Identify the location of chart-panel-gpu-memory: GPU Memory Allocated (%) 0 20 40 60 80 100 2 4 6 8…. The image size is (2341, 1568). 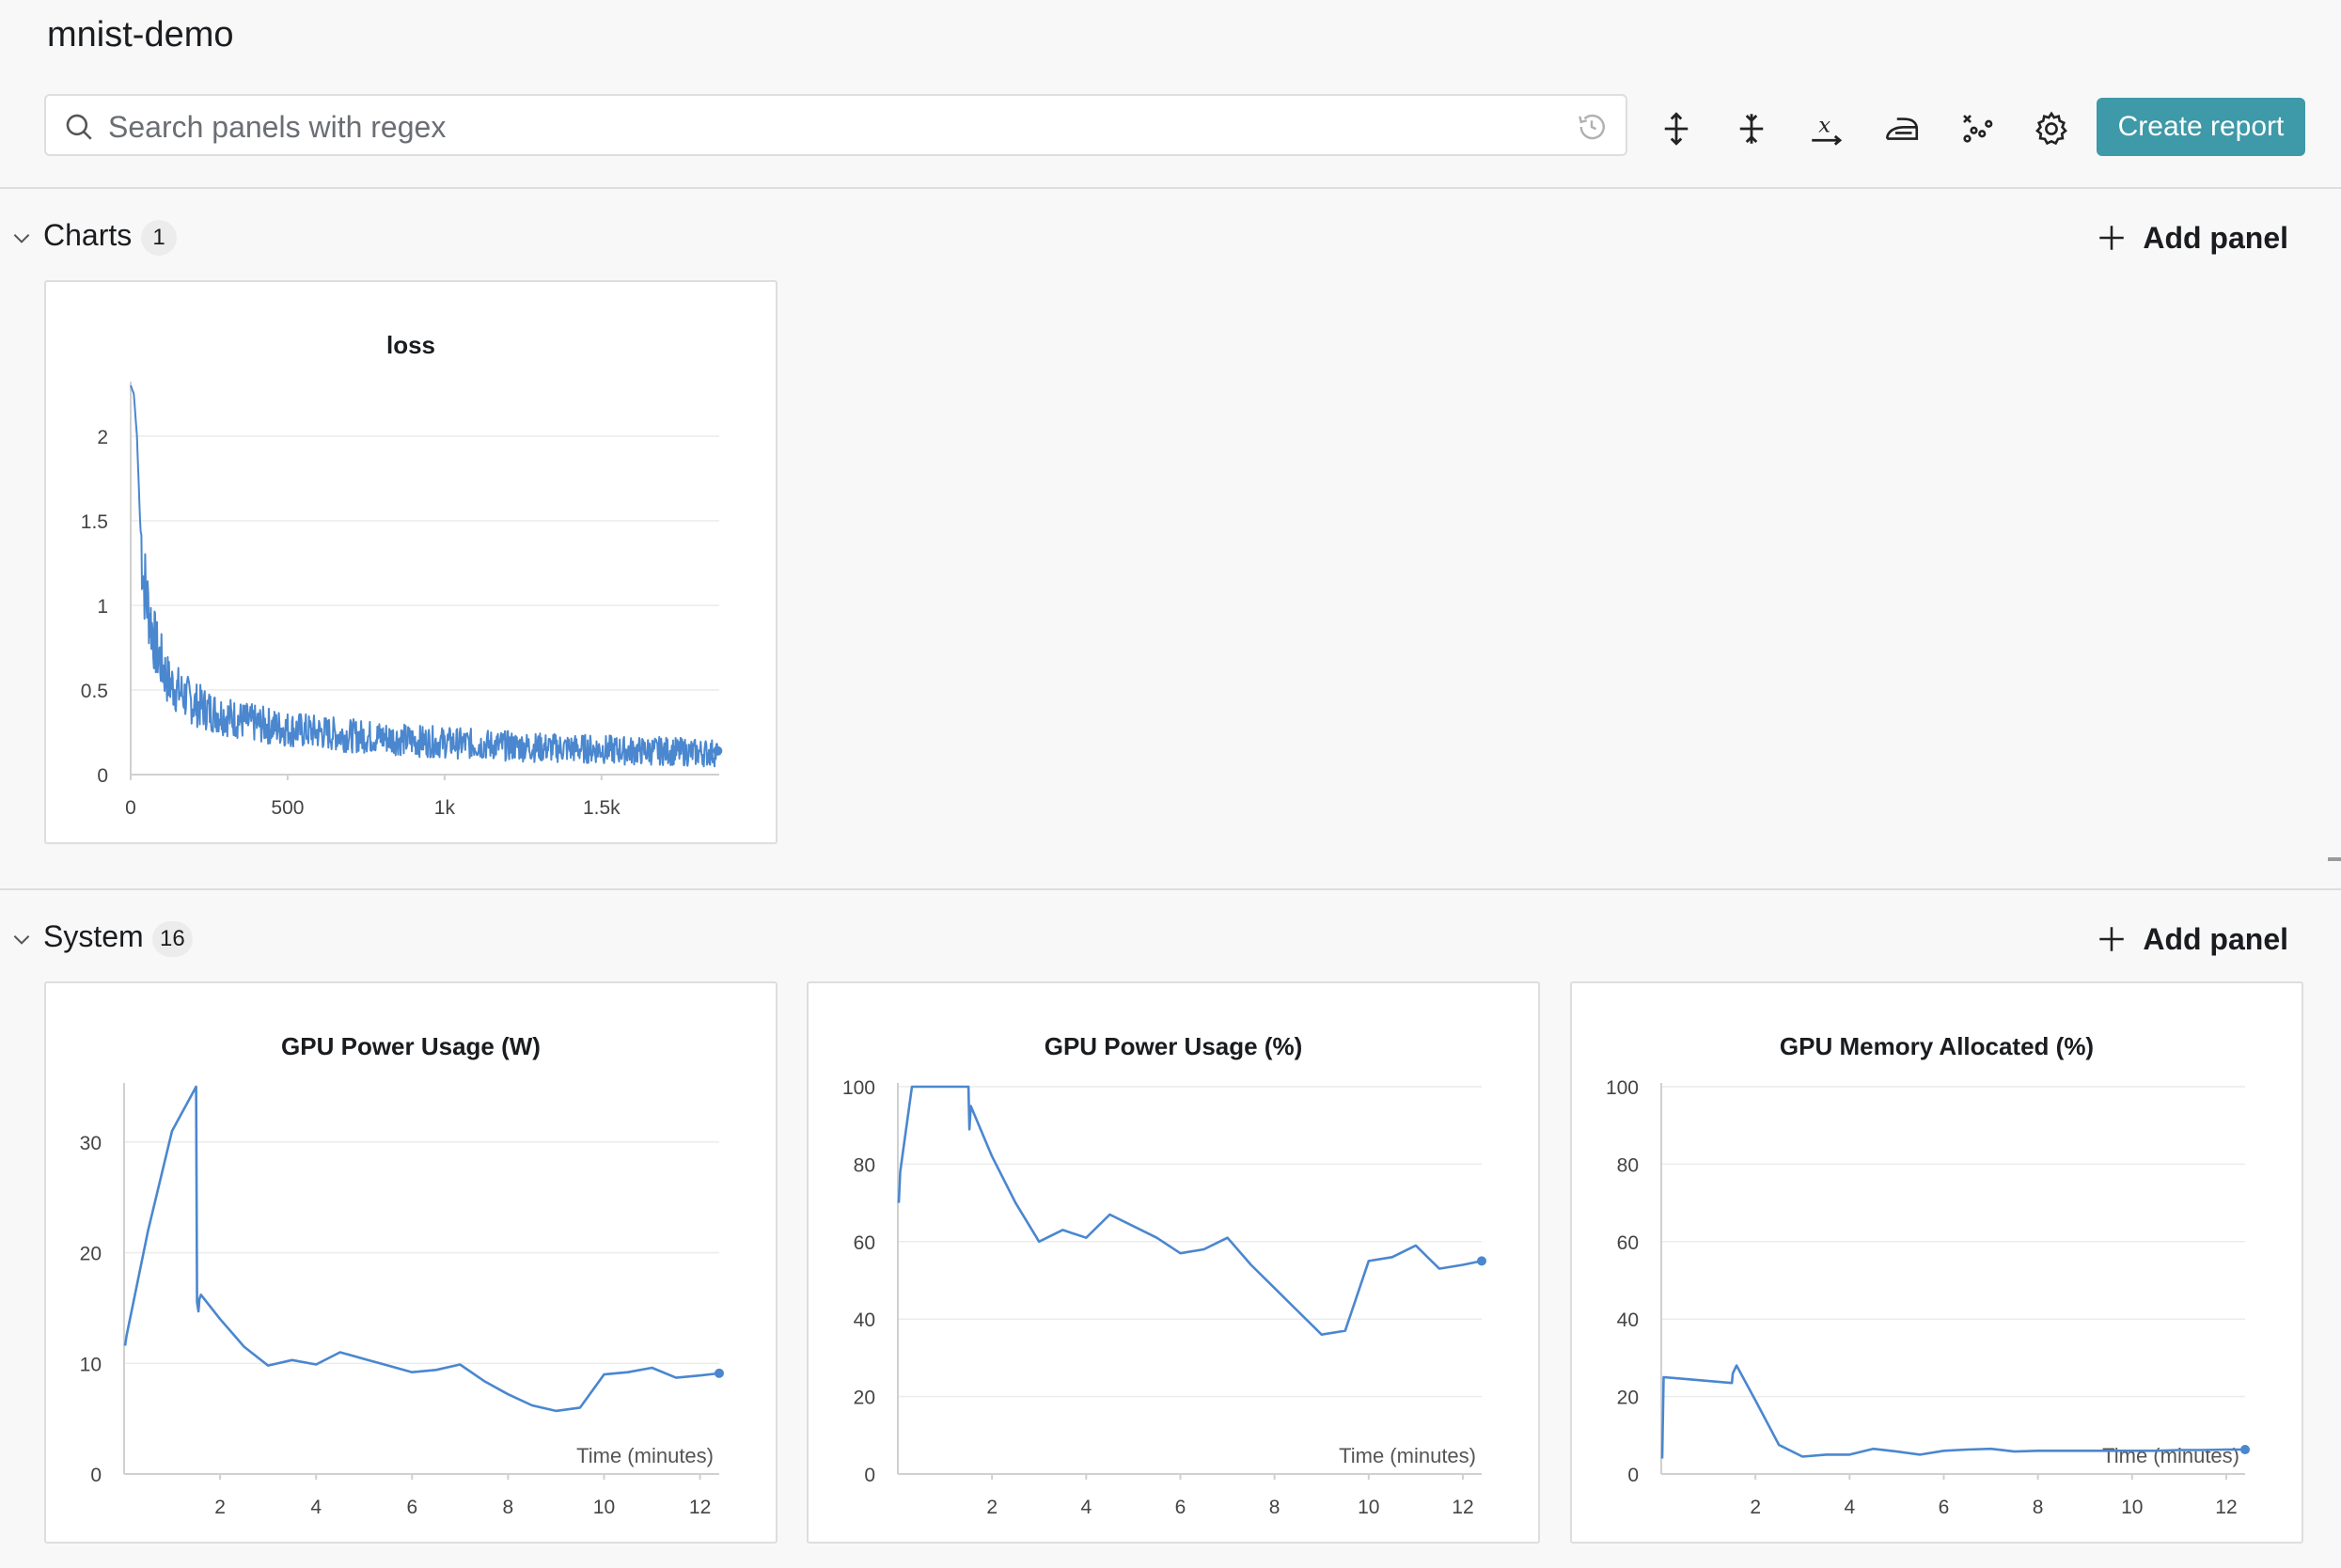
(1936, 1262).